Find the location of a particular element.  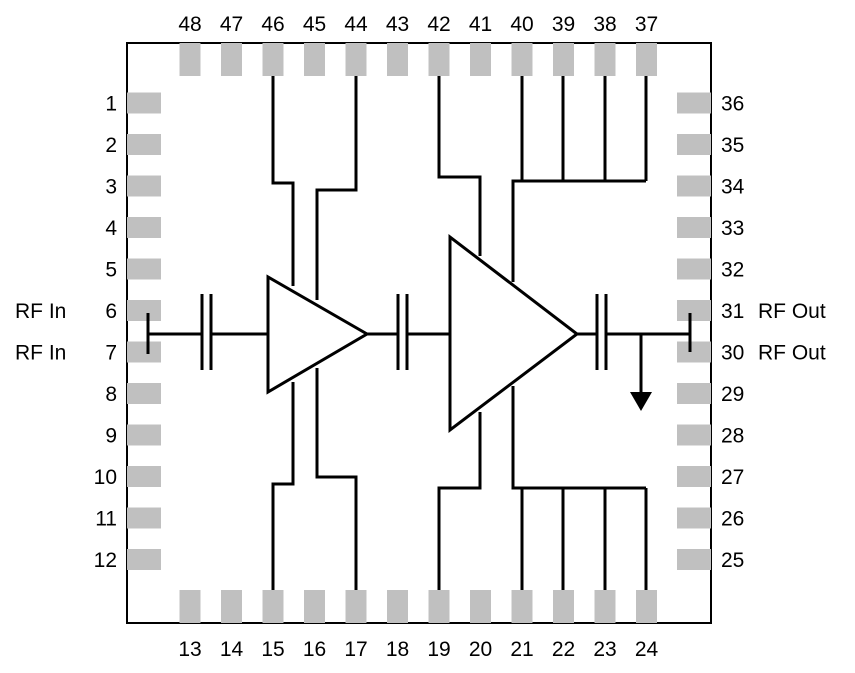

pin-number: 38 is located at coordinates (604, 24).